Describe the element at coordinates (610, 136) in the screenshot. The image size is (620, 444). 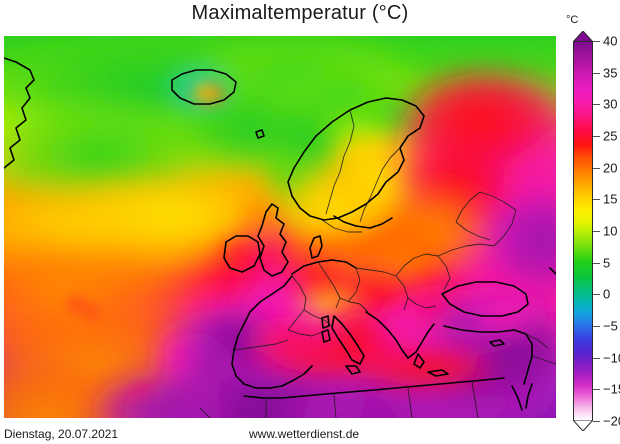
I see `colorbar-tick-label: 25` at that location.